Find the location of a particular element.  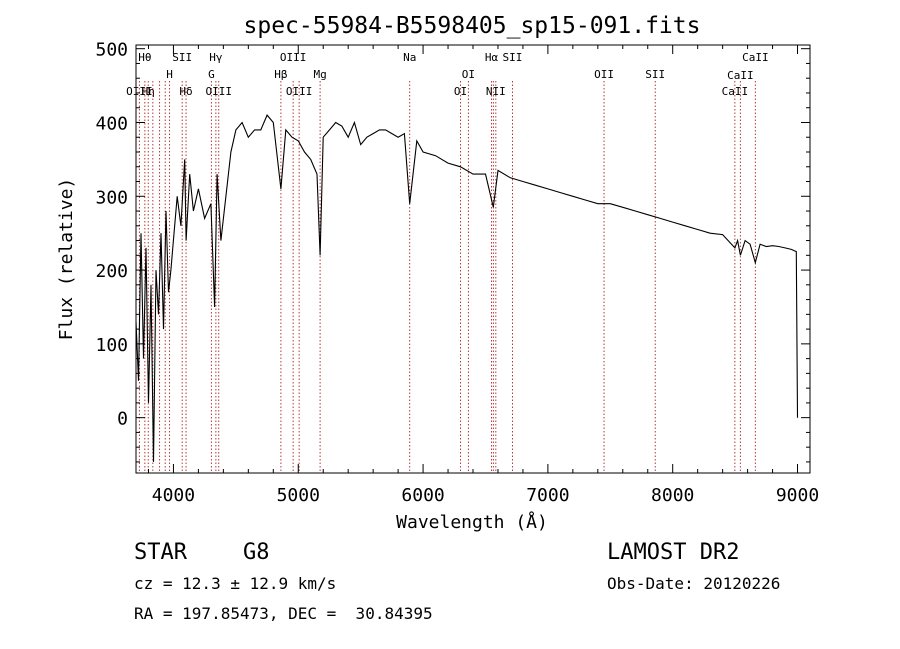

chart-title: spec-55984-B5598405_sp15-091.fits is located at coordinates (472, 26).